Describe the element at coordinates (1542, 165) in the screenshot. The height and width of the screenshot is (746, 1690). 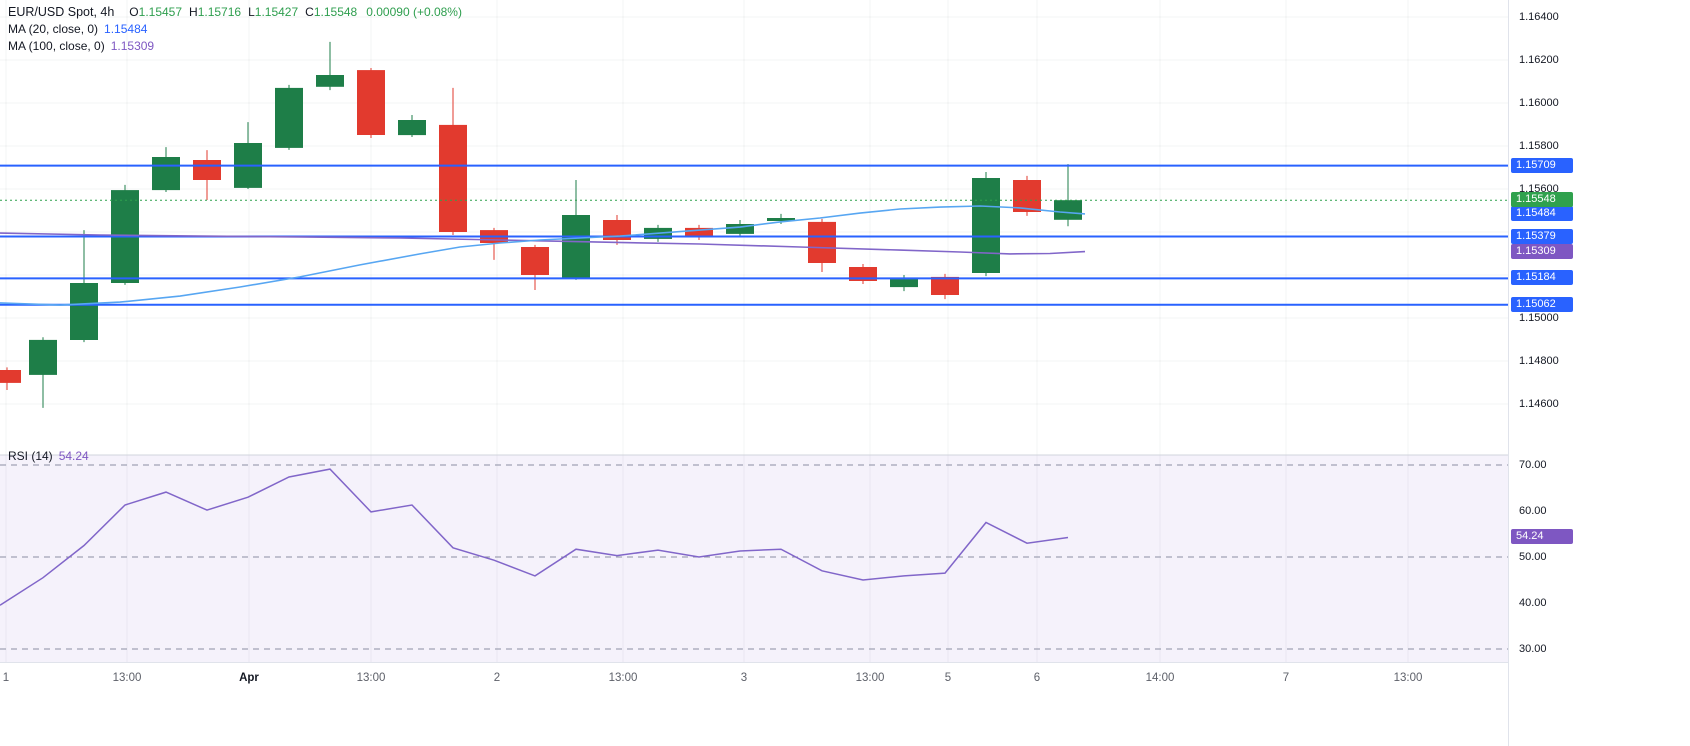
I see `level-price-badge: 1.15709` at that location.